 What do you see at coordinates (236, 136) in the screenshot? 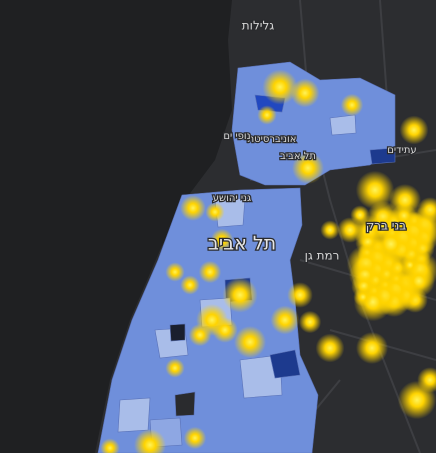
I see `place-label: נופי ים` at bounding box center [236, 136].